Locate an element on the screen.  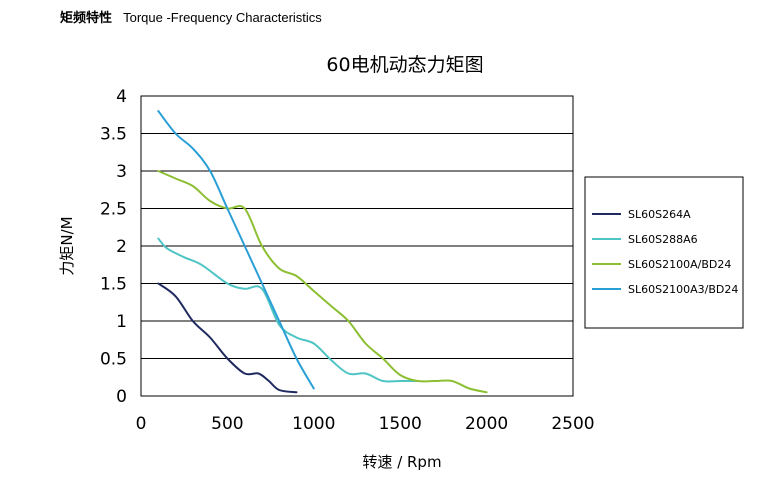
x-tick-label: 2000 is located at coordinates (486, 424).